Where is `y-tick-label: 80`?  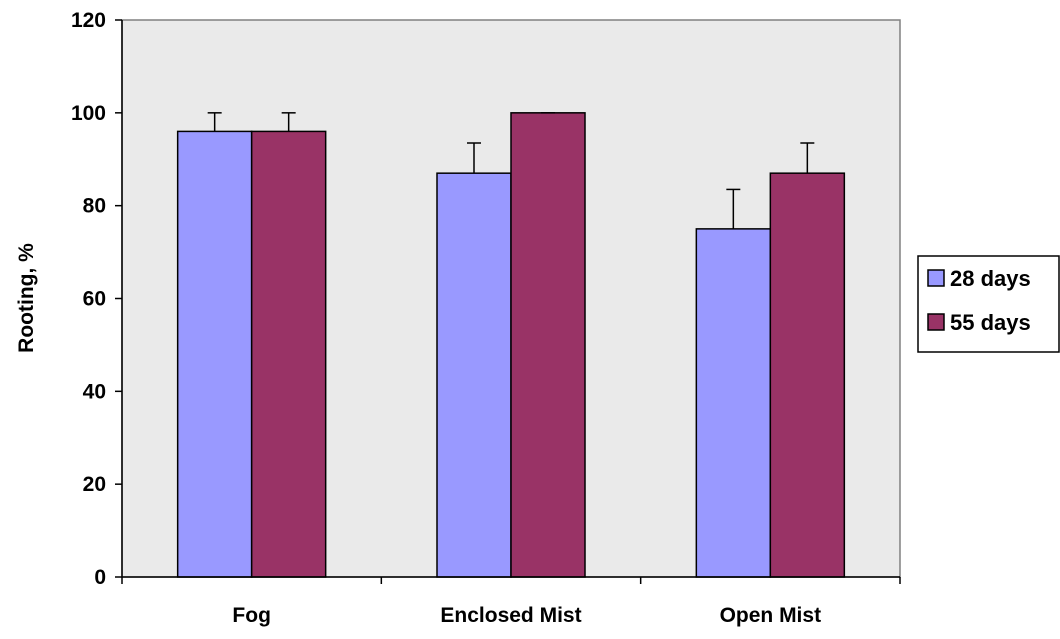 y-tick-label: 80 is located at coordinates (94, 206).